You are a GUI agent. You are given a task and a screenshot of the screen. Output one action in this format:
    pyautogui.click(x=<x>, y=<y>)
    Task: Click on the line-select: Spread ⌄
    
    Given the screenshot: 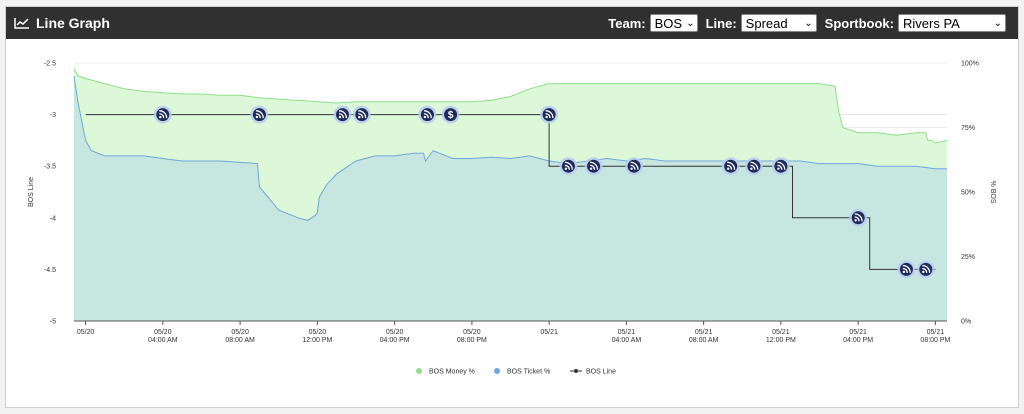 What is the action you would take?
    pyautogui.click(x=778, y=23)
    